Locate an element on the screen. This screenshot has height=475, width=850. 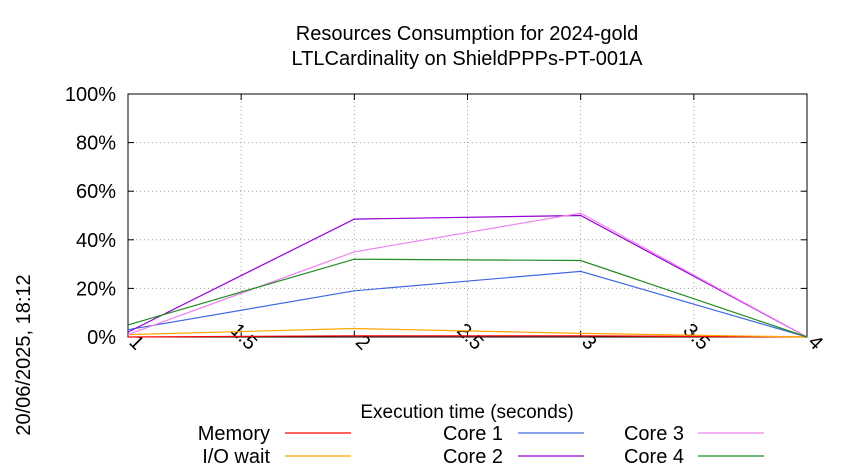
legend-label-core-4: Core 4 is located at coordinates (654, 457).